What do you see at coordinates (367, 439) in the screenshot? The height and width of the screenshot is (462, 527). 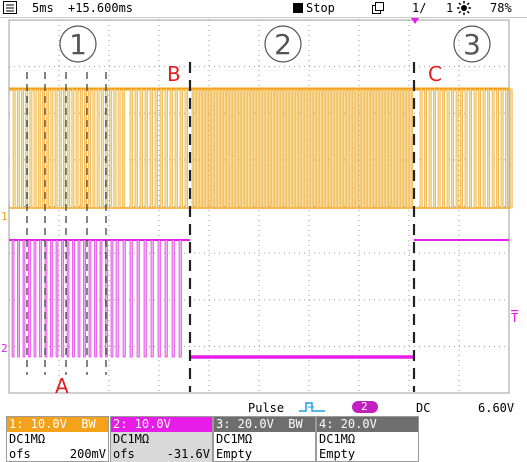 I see `channel-4-info: 4: 20.0V DC1MΩ Empty` at bounding box center [367, 439].